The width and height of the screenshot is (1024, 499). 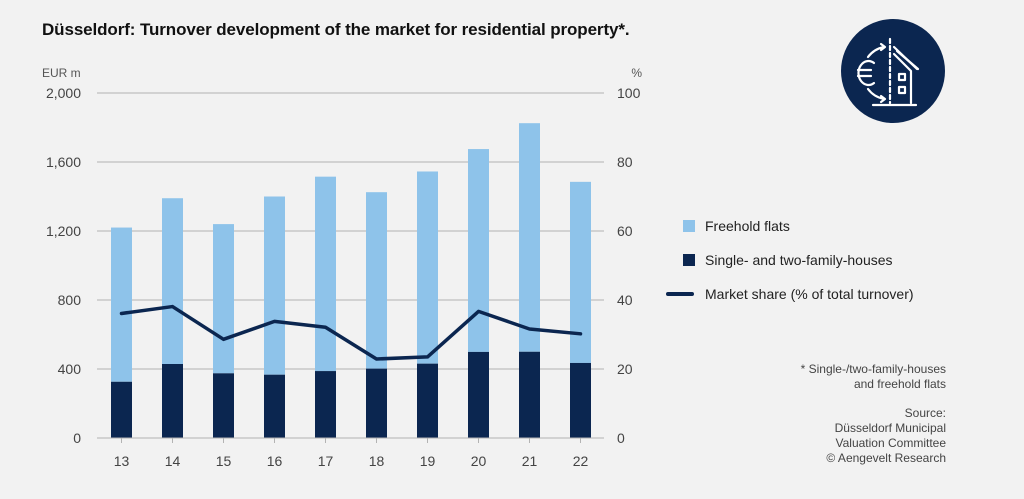 I want to click on source-line: Source:, so click(x=925, y=413).